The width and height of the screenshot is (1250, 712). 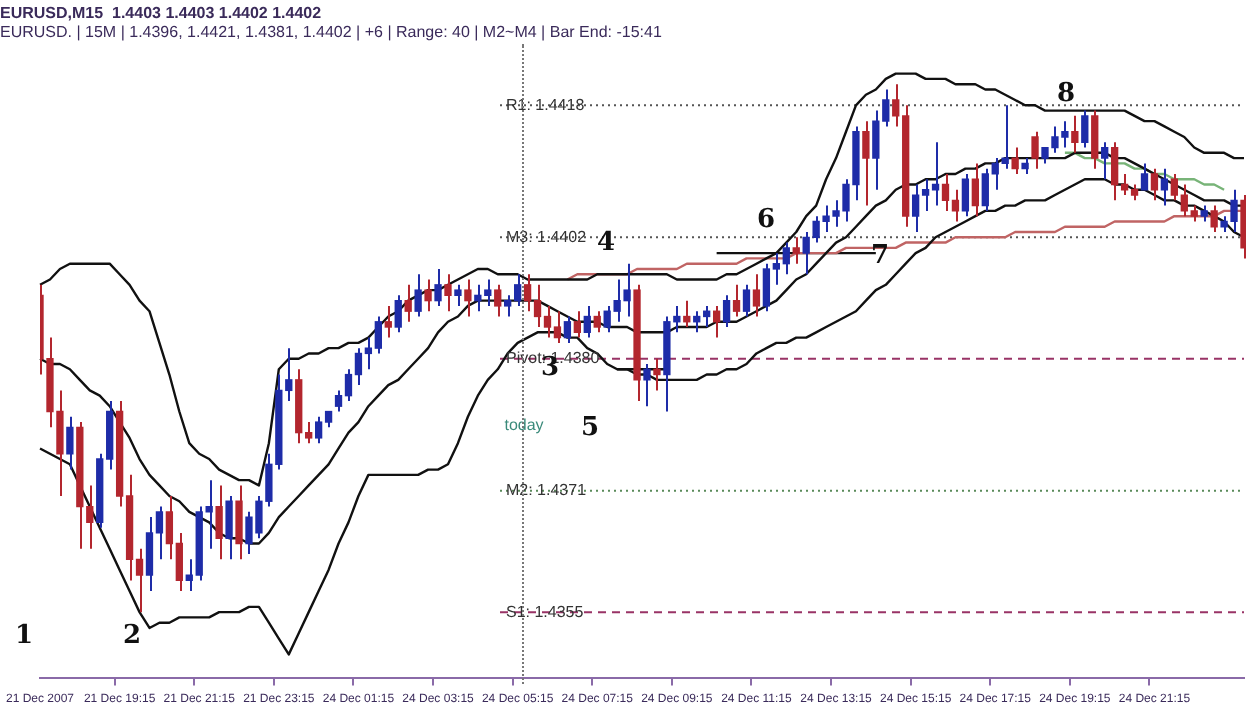 What do you see at coordinates (606, 243) in the screenshot?
I see `annotation: 4` at bounding box center [606, 243].